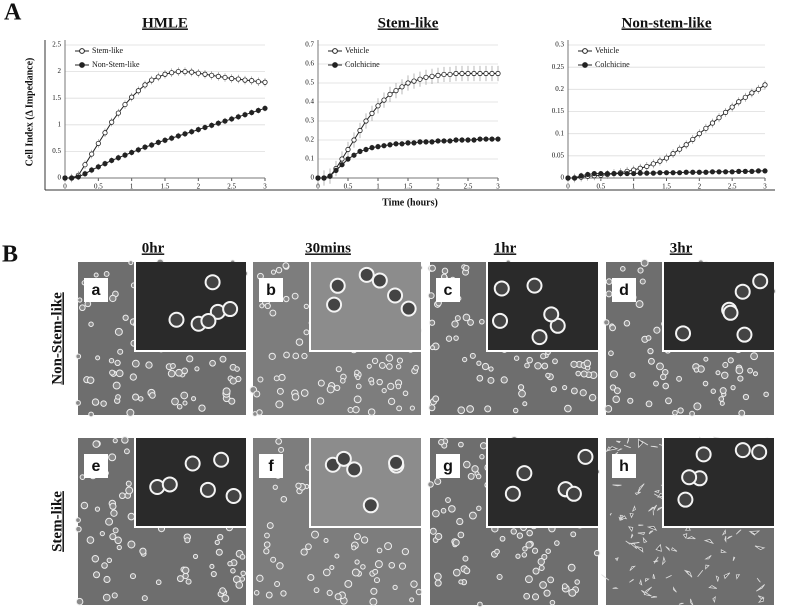 This screenshot has height=608, width=800. I want to click on x-tick-label: 0, so click(318, 187).